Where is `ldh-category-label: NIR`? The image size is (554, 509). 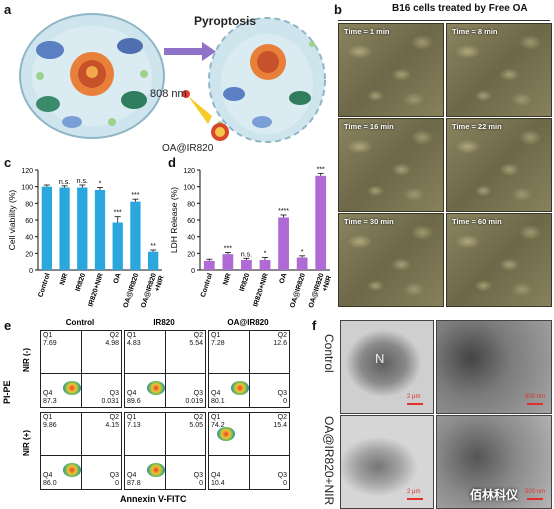 ldh-category-label: NIR is located at coordinates (227, 279).